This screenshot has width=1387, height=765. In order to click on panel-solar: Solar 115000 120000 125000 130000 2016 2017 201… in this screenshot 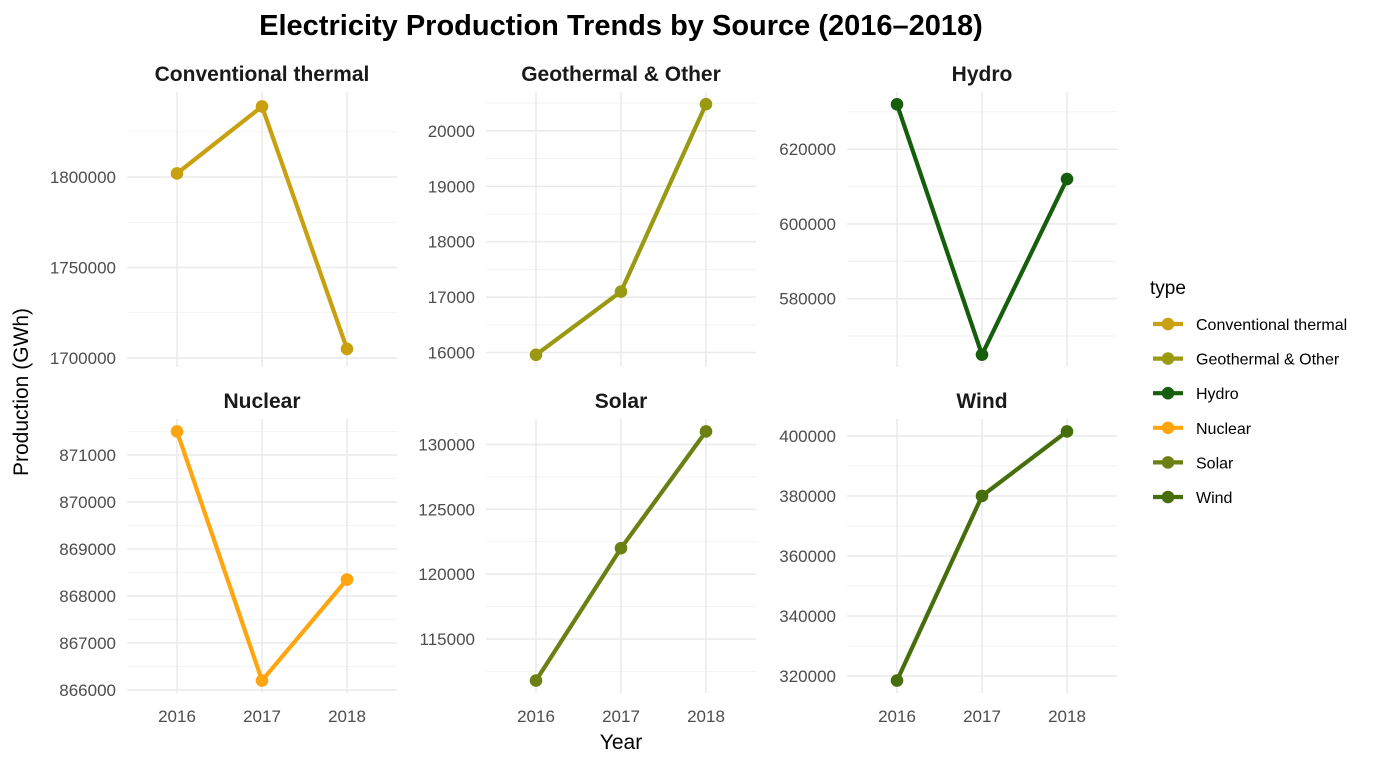, I will do `click(587, 558)`.